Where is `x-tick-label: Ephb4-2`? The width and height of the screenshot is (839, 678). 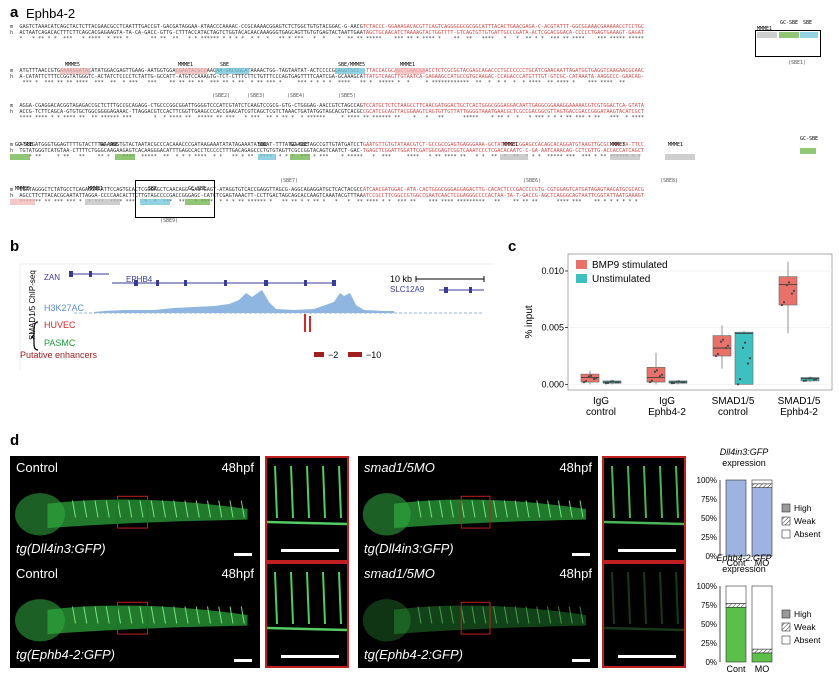
x-tick-label: Ephb4-2 is located at coordinates (799, 412).